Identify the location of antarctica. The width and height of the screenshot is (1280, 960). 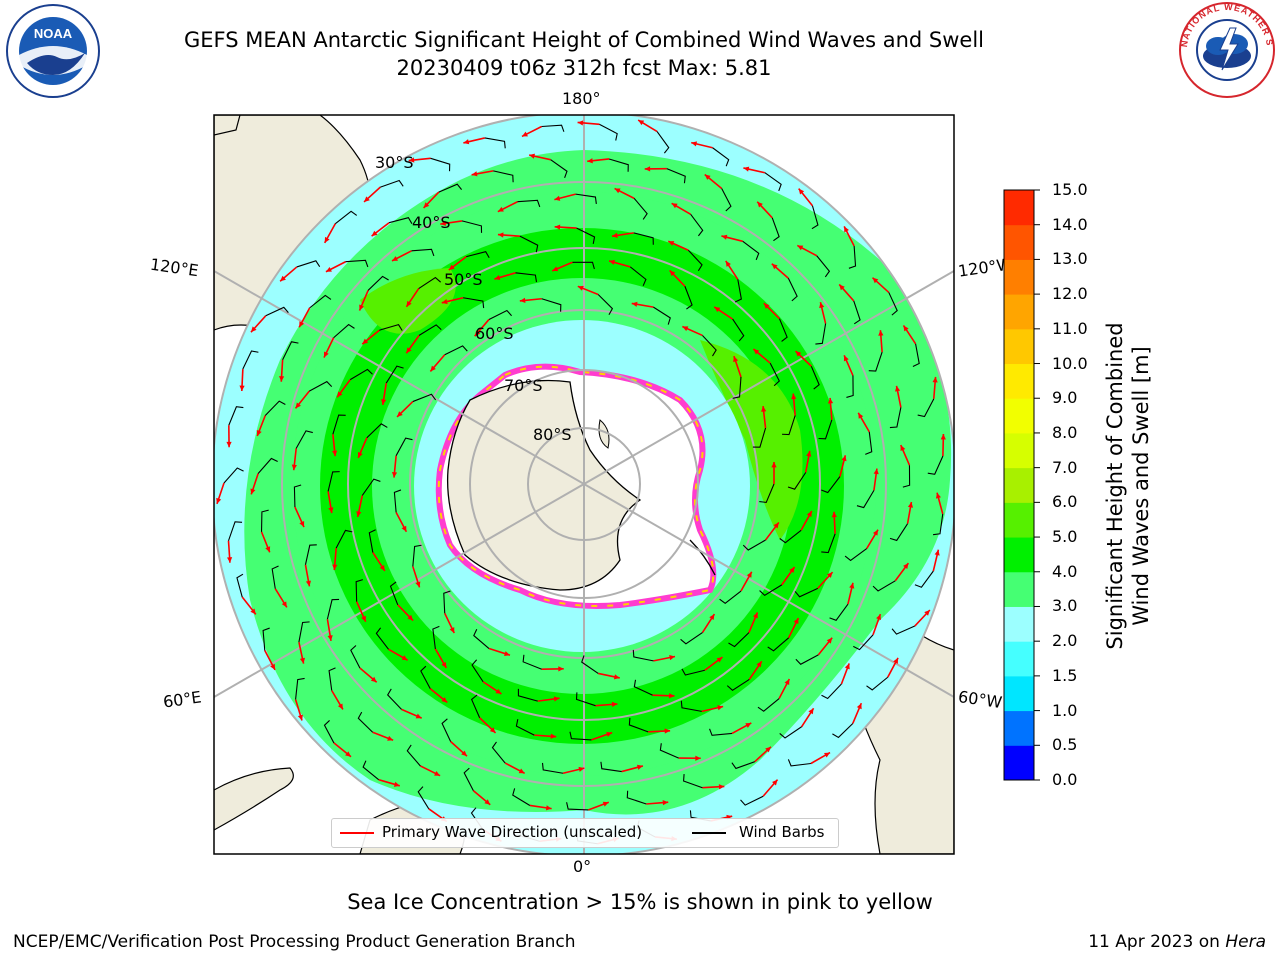
(576, 486).